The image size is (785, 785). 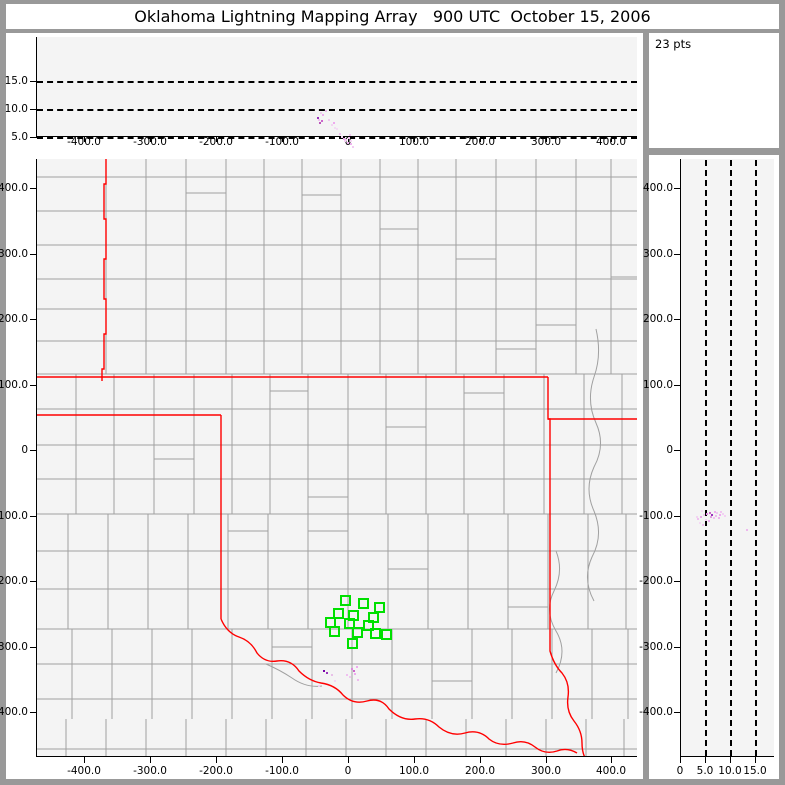 What do you see at coordinates (36, 86) in the screenshot?
I see `y-axis-line-top` at bounding box center [36, 86].